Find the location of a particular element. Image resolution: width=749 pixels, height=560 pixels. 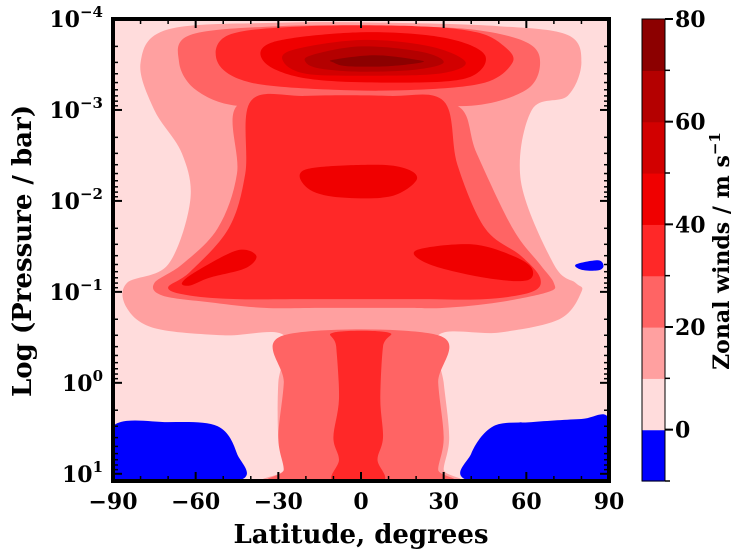

colorbar-frame is located at coordinates (653, 250).